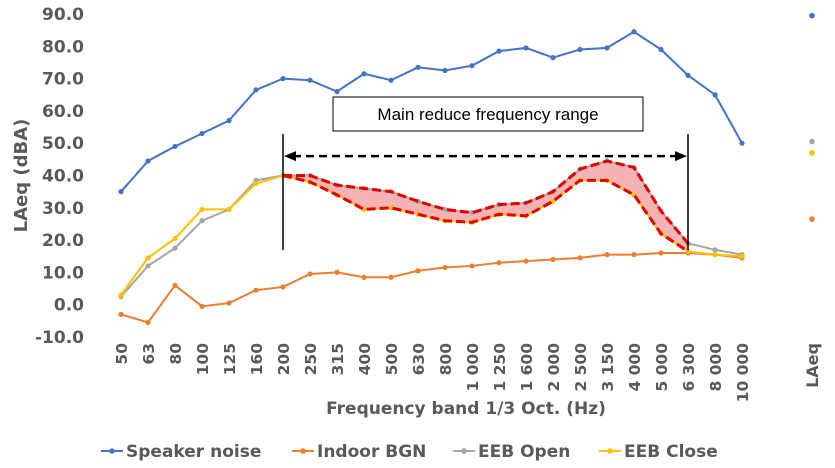 This screenshot has height=468, width=835. What do you see at coordinates (176, 354) in the screenshot?
I see `x-tick-label: 80` at bounding box center [176, 354].